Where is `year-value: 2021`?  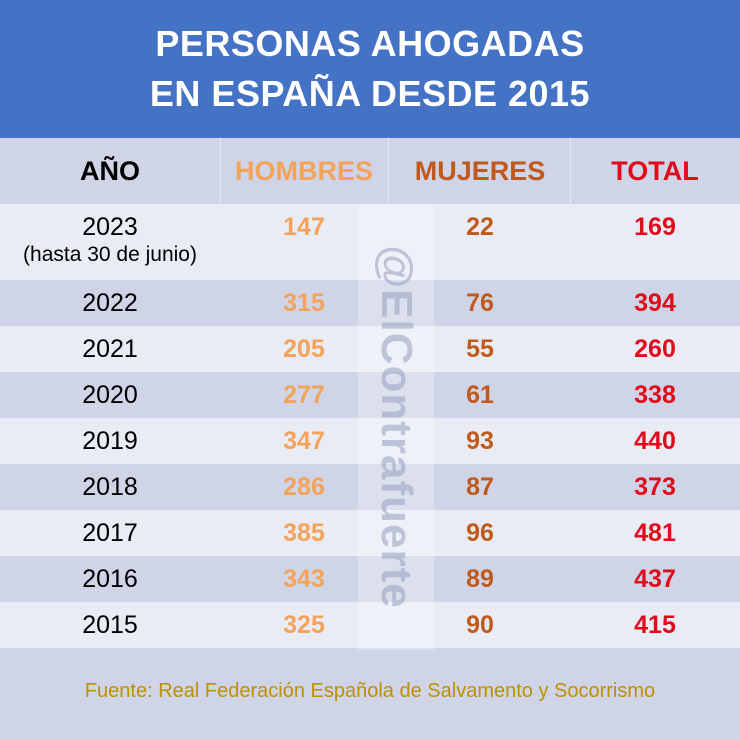
year-value: 2021 is located at coordinates (110, 349).